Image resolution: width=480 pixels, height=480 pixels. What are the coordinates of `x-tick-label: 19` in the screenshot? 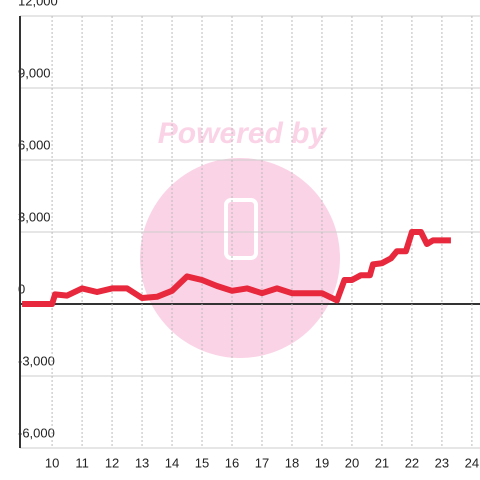 It's located at (322, 462).